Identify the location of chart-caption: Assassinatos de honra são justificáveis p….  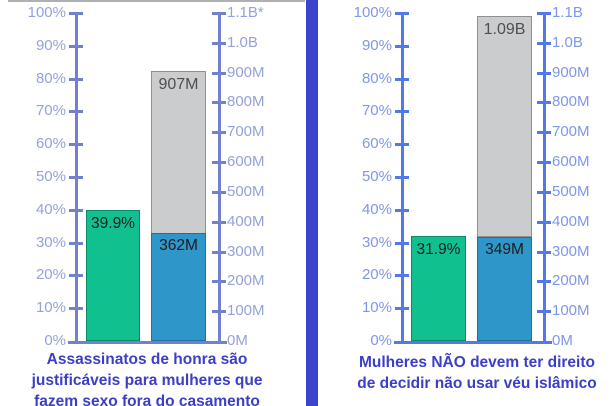
(147, 377).